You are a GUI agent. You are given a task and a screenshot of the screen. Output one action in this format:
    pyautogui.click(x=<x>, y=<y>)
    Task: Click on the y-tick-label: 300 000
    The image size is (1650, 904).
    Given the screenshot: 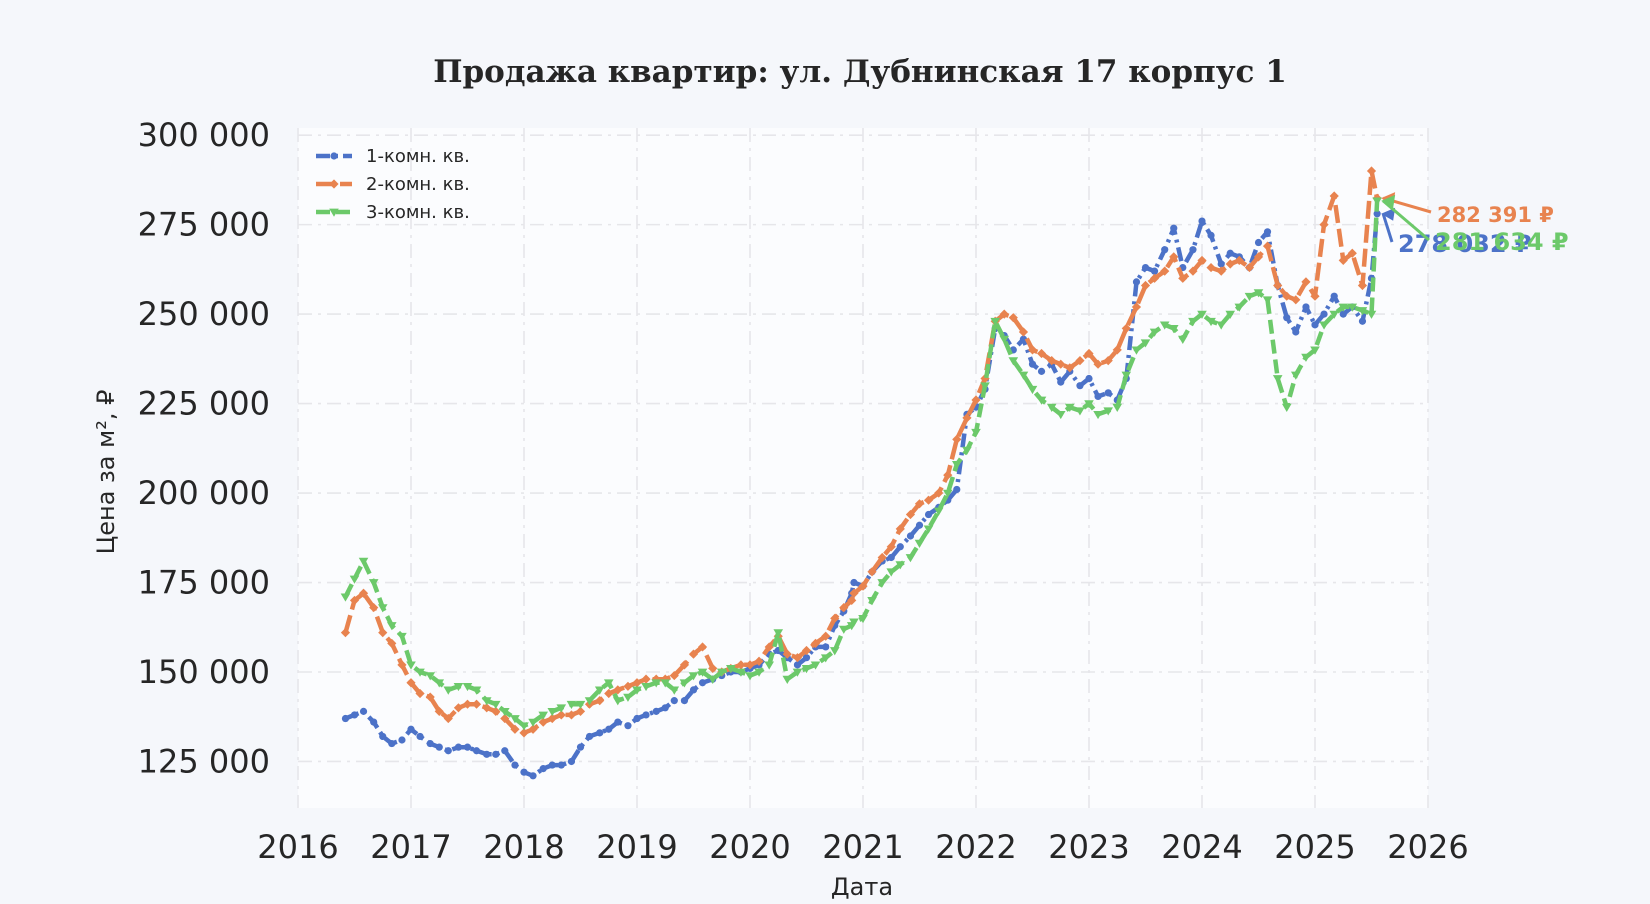 What is the action you would take?
    pyautogui.click(x=204, y=135)
    